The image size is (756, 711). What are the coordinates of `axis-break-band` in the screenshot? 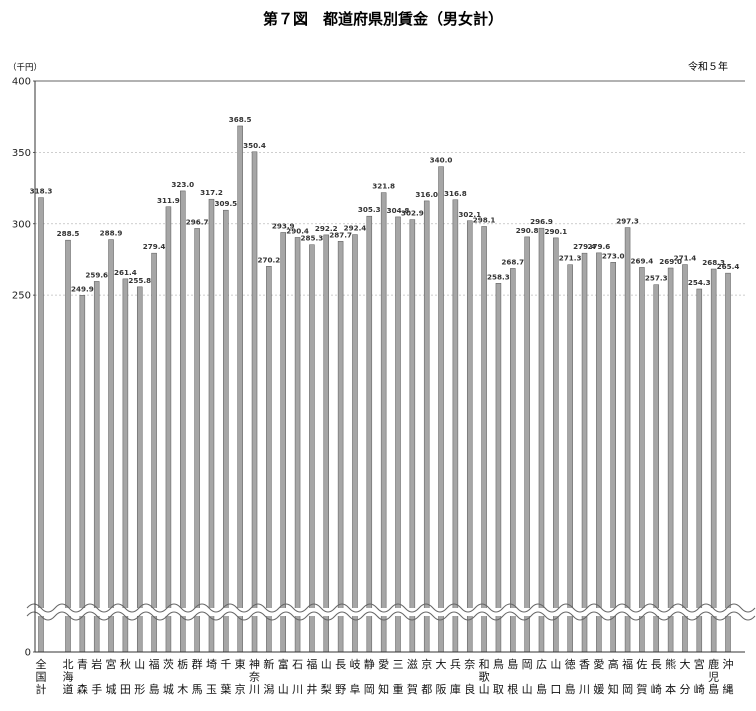 It's located at (390, 612).